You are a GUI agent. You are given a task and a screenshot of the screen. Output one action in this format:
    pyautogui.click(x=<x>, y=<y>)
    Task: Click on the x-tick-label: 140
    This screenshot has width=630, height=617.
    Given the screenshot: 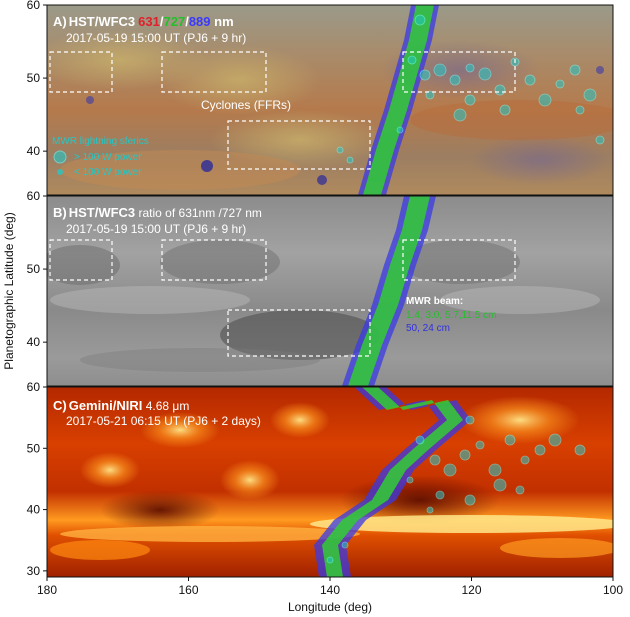 What is the action you would take?
    pyautogui.click(x=330, y=590)
    